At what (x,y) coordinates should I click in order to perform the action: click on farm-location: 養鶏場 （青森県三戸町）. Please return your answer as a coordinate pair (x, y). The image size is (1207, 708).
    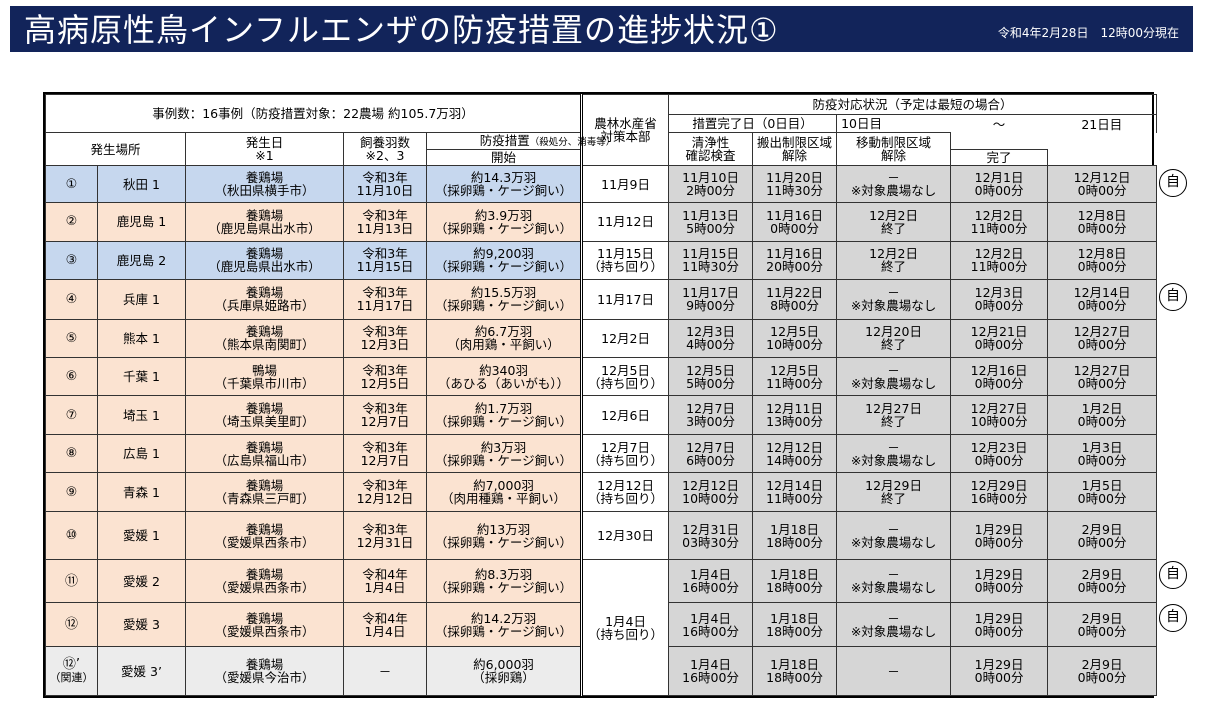
    Looking at the image, I should click on (264, 492).